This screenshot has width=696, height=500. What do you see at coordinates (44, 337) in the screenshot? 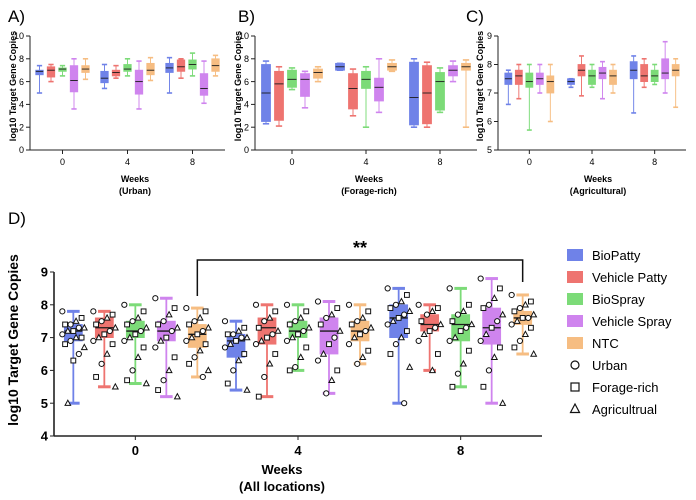
I see `panel-d-ytick-label: 7` at bounding box center [44, 337].